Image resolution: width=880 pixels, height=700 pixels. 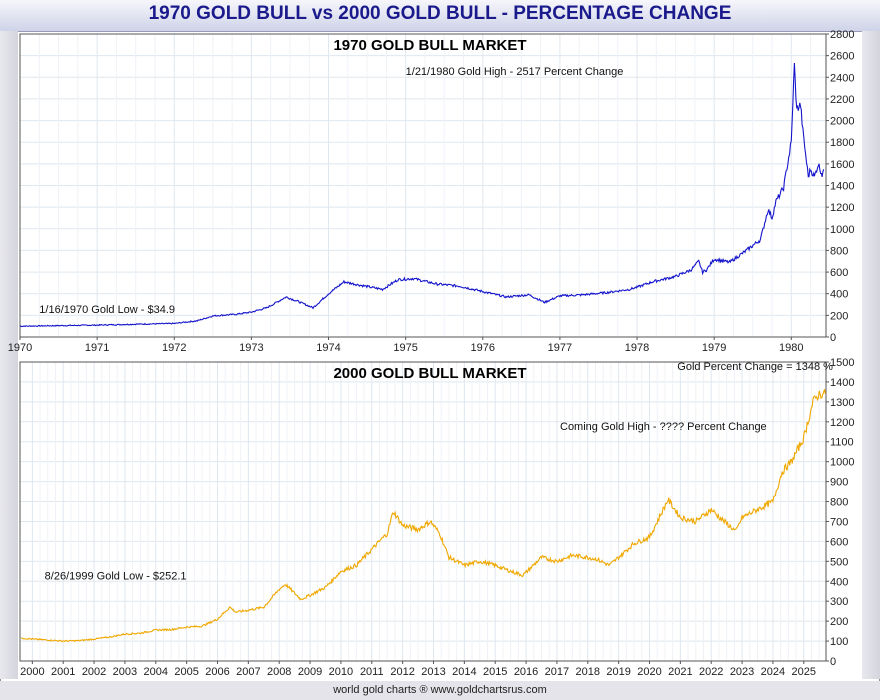 What do you see at coordinates (839, 522) in the screenshot?
I see `y-tick-label: 700` at bounding box center [839, 522].